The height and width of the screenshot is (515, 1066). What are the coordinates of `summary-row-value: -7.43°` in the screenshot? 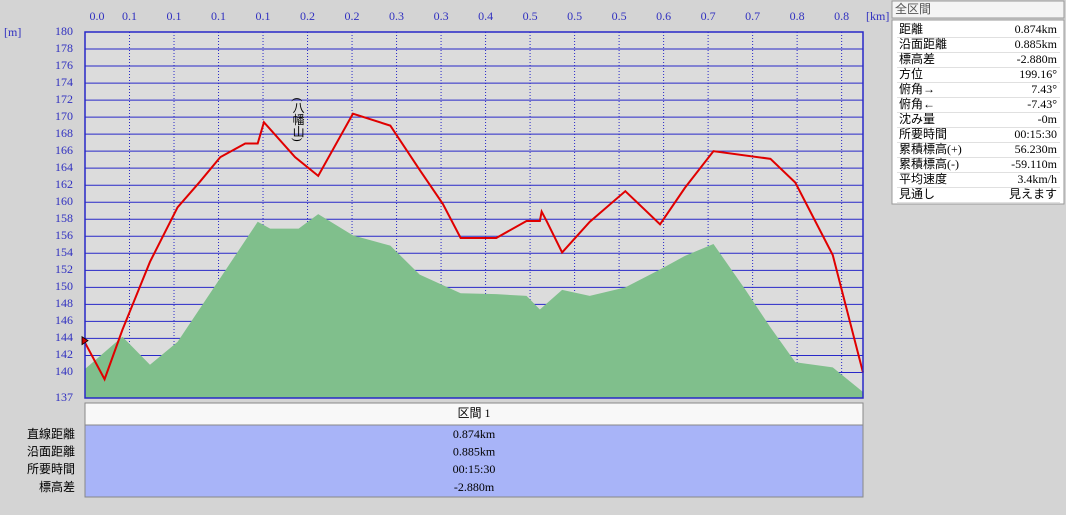 It's located at (1042, 104).